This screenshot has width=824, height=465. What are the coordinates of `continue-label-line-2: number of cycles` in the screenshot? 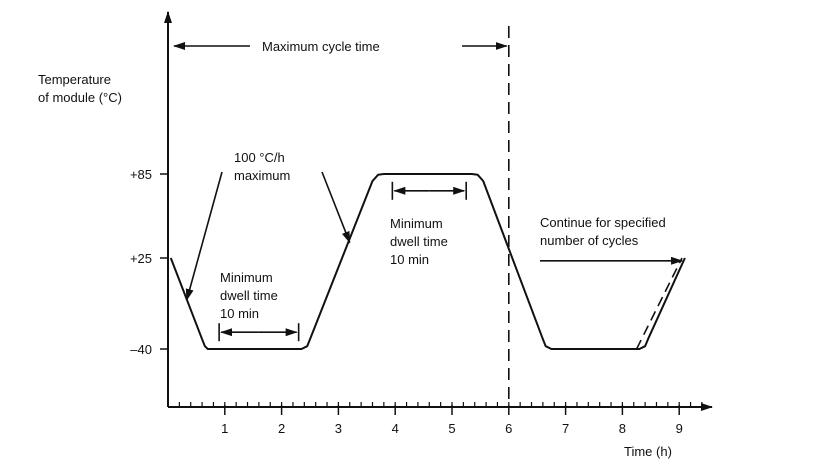 It's located at (589, 240).